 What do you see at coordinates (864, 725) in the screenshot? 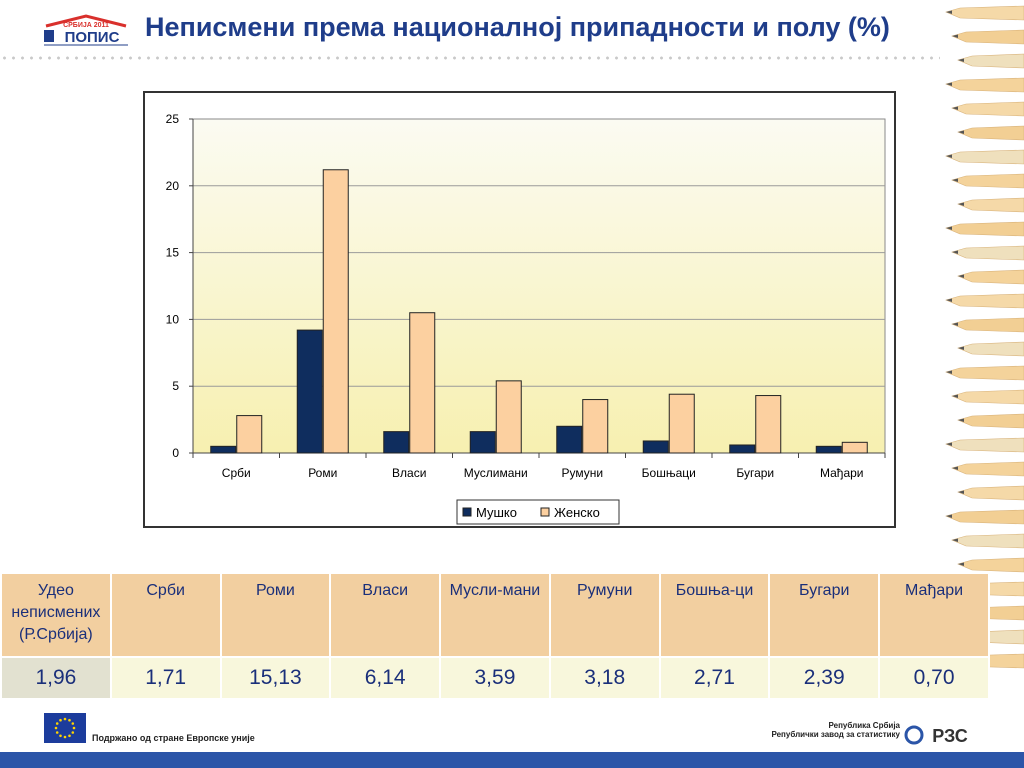
I see `rzs-line-1: Република Србија` at bounding box center [864, 725].